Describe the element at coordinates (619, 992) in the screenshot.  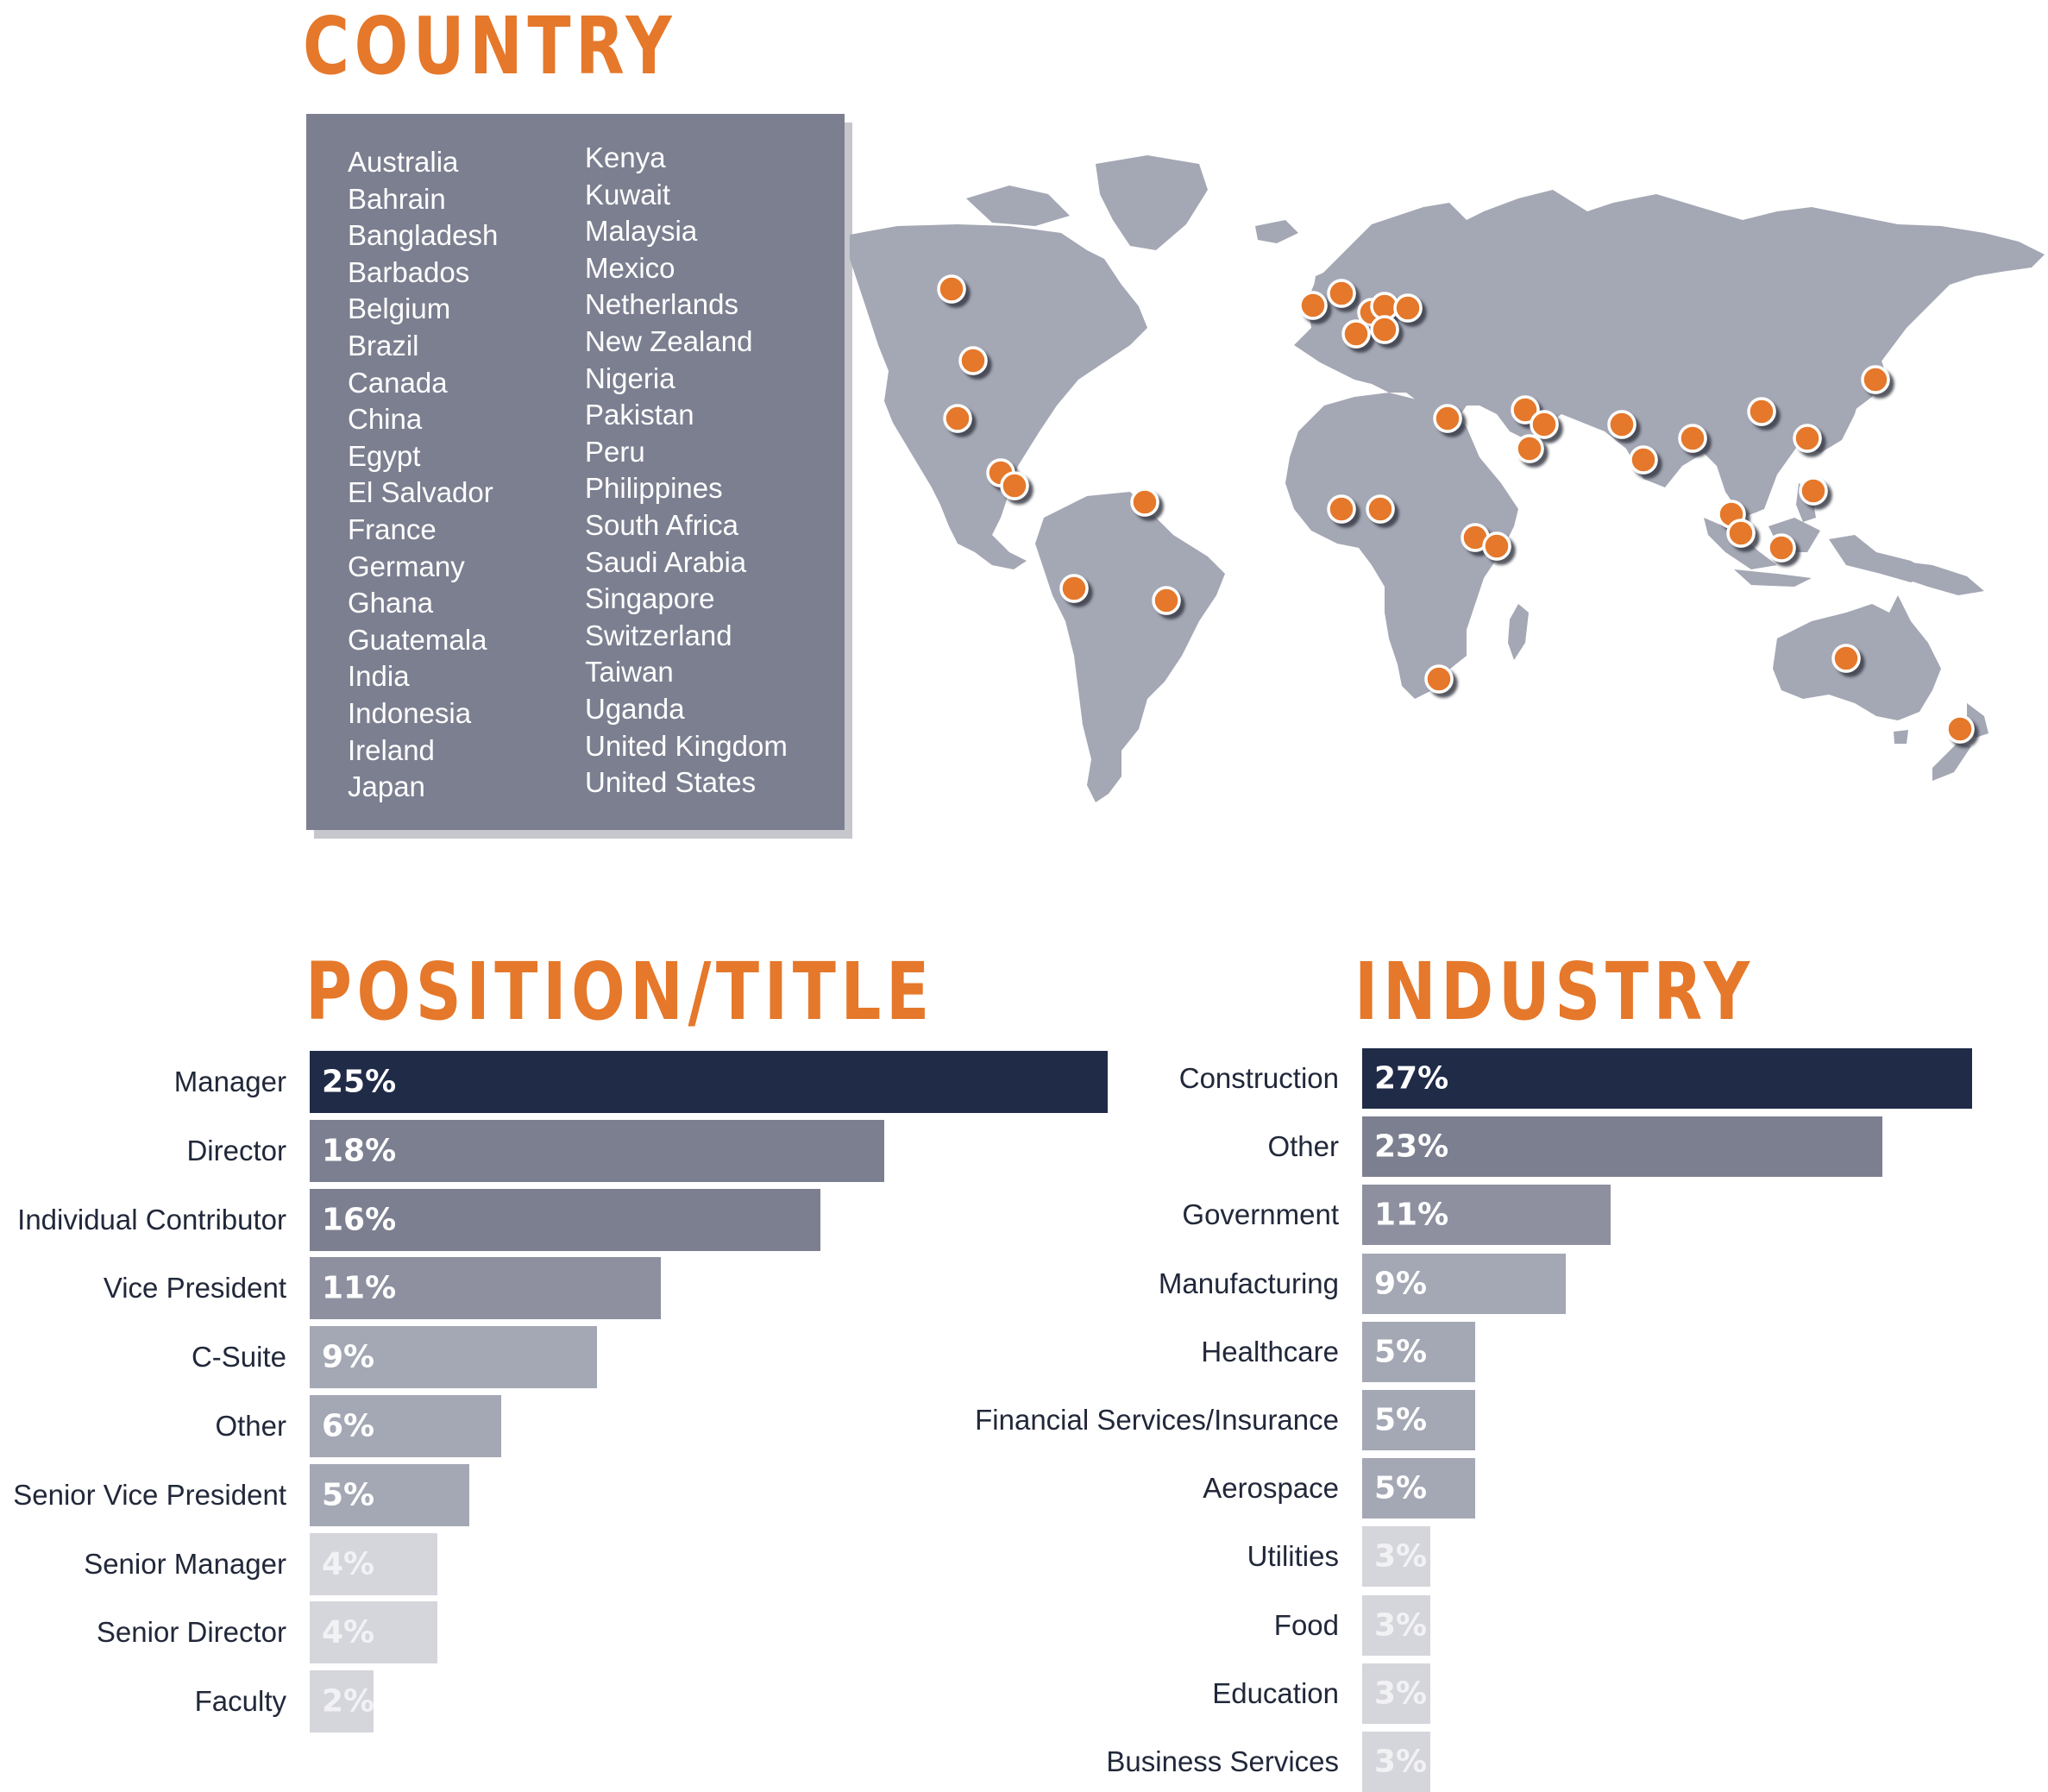
I see `position-heading: POSITION/TITLE` at that location.